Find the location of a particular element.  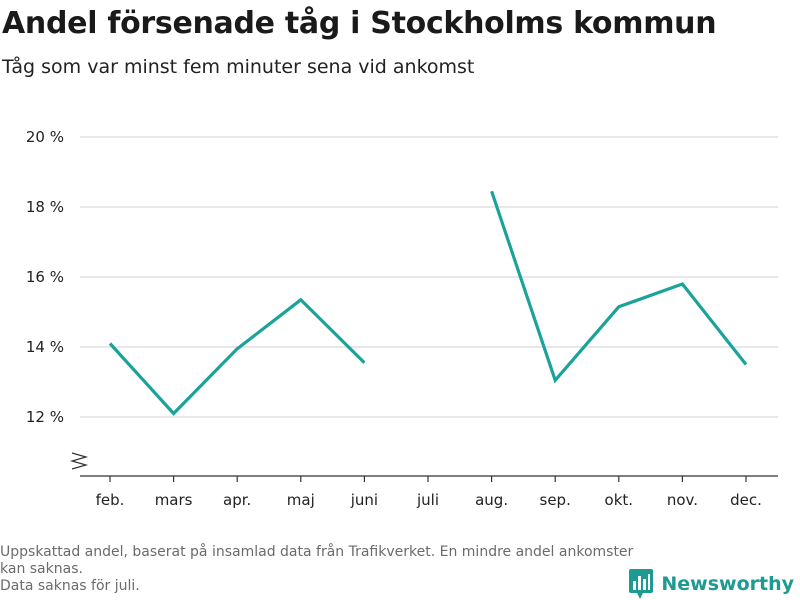

x-tick-label: feb. is located at coordinates (110, 500).